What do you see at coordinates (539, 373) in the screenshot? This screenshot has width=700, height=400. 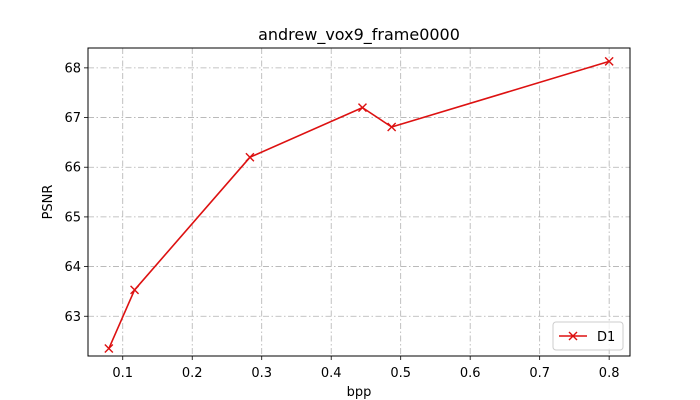 I see `x-tick-label: 0.7` at bounding box center [539, 373].